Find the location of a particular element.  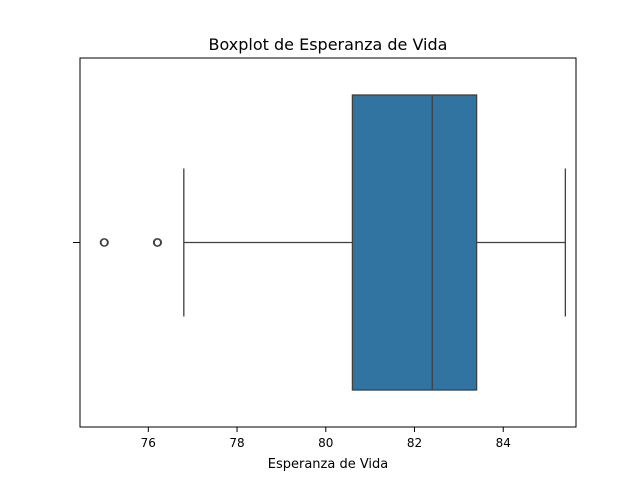

x-tick-label: 78 is located at coordinates (236, 443).